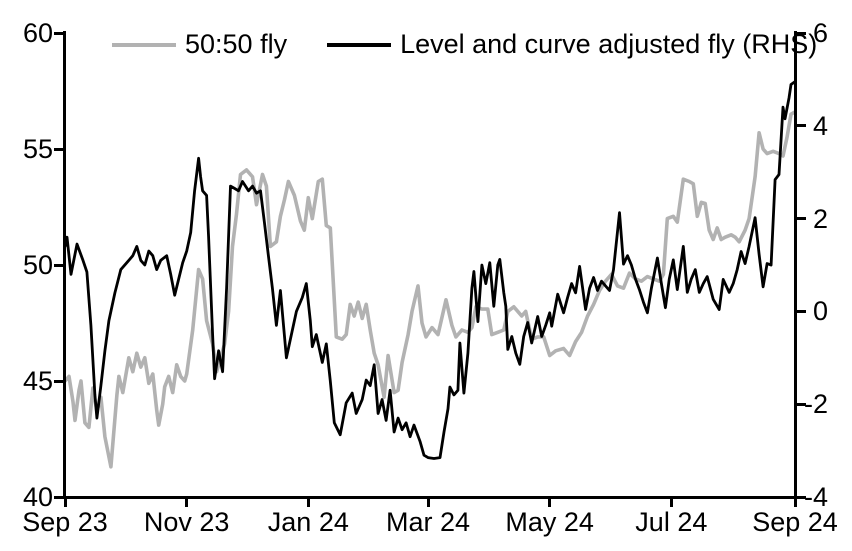  I want to click on left-tick-label: 45, so click(37, 381).